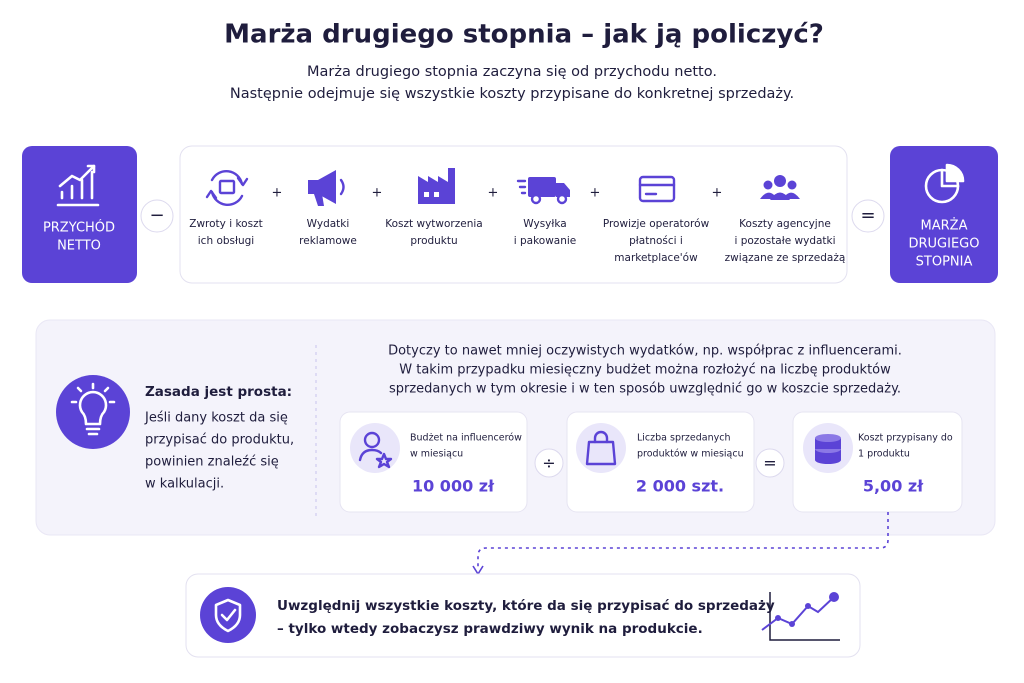 Image resolution: width=1024 pixels, height=683 pixels. Describe the element at coordinates (436, 186) in the screenshot. I see `factory-icon` at that location.